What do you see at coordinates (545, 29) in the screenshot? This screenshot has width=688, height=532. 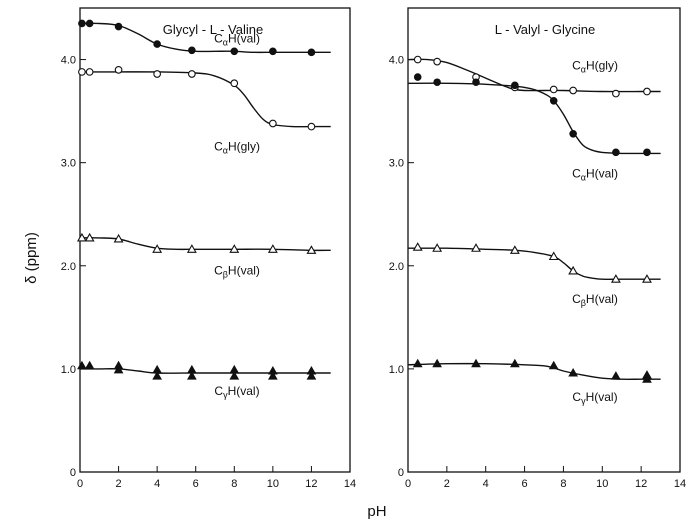 I see `panel-title: L - Valyl - Glycine` at bounding box center [545, 29].